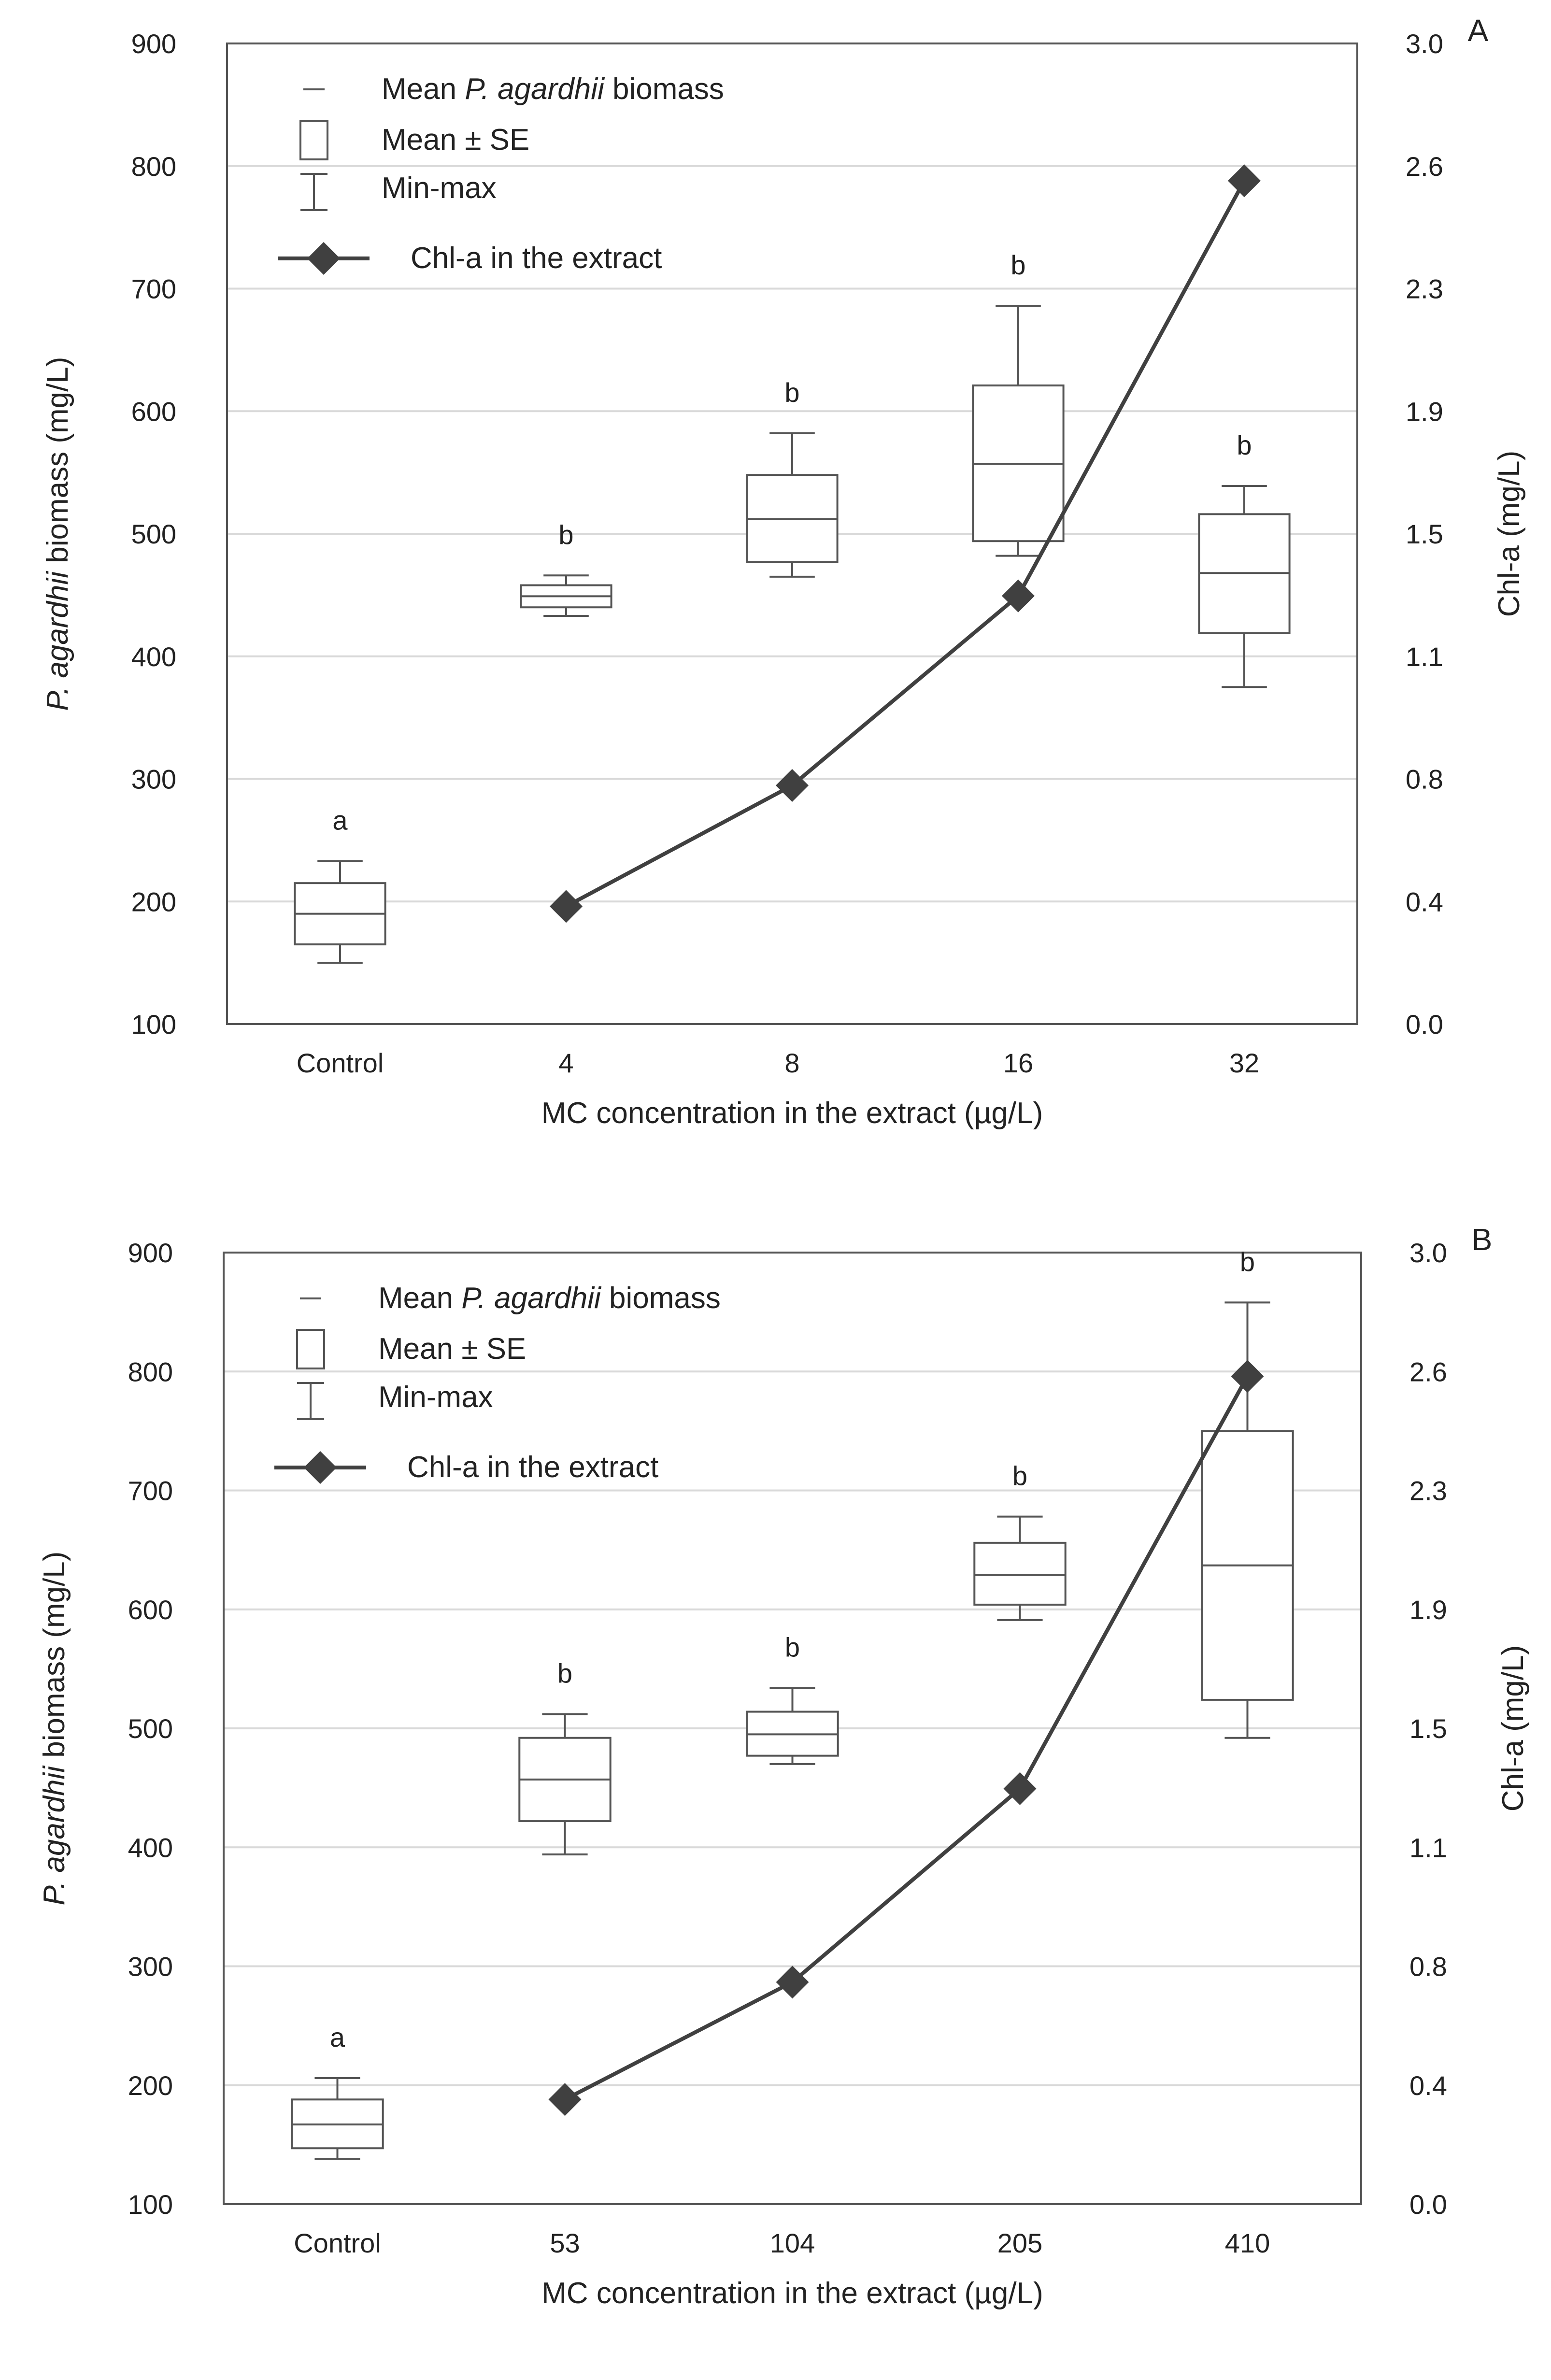 Image resolution: width=1551 pixels, height=2380 pixels. I want to click on box-104: b, so click(792, 1699).